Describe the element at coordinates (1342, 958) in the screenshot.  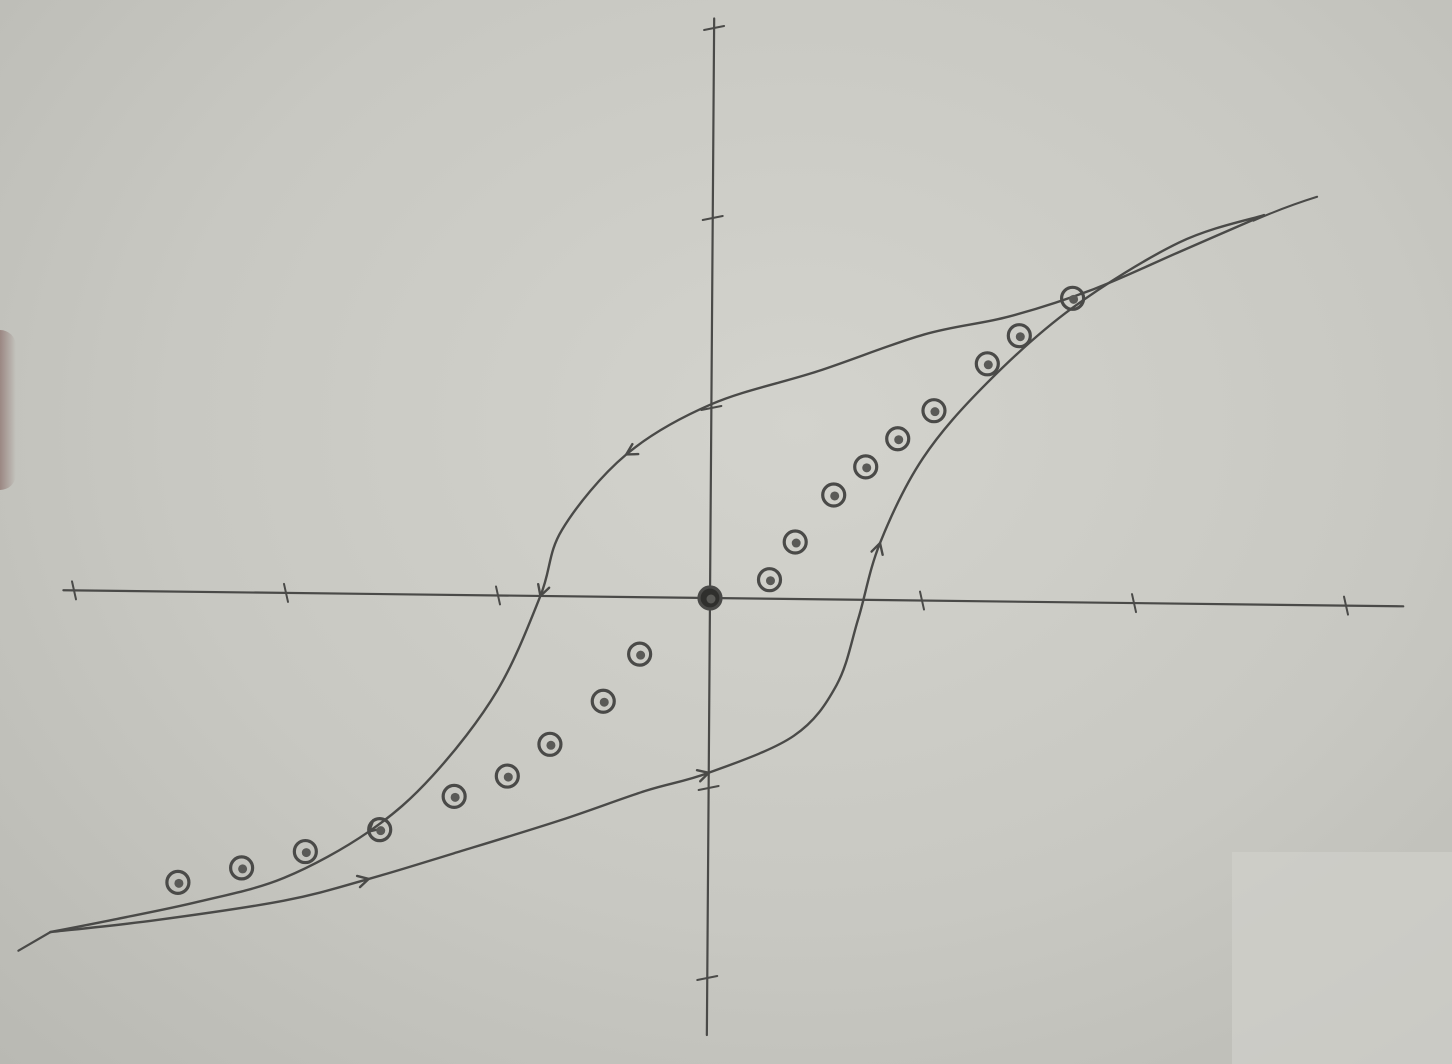
I see `paper-light-patch` at that location.